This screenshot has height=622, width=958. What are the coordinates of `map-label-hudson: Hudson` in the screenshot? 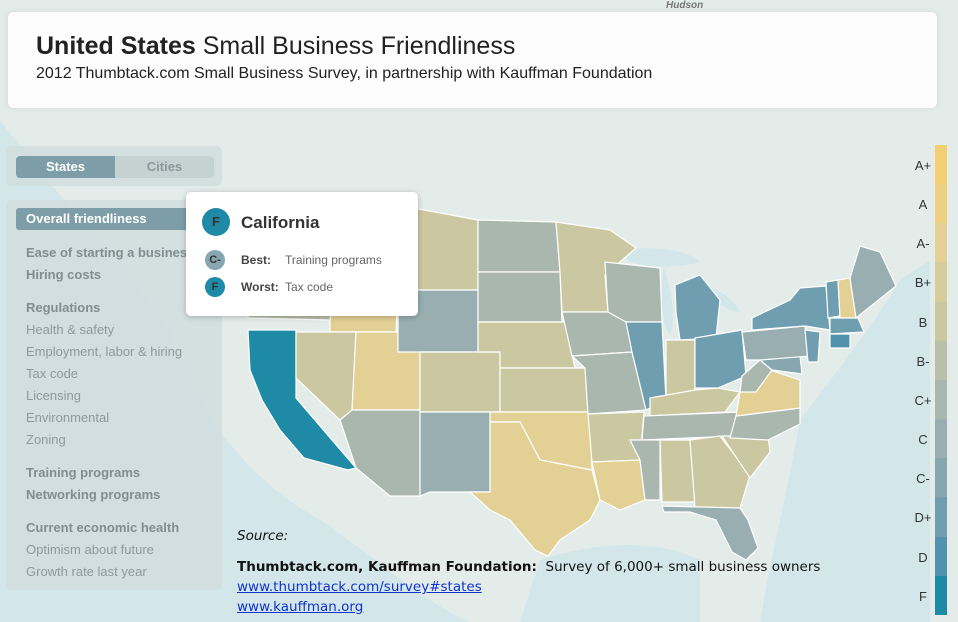 It's located at (685, 5).